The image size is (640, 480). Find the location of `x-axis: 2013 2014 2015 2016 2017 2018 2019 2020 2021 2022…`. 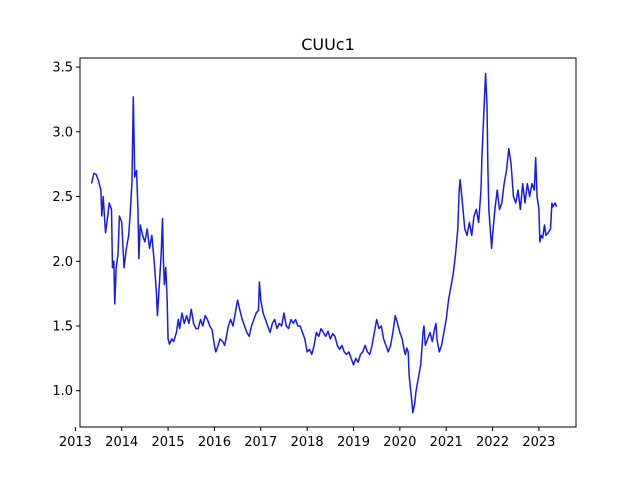

x-axis: 2013 2014 2015 2016 2017 2018 2019 2020 2021 2022… is located at coordinates (307, 438).